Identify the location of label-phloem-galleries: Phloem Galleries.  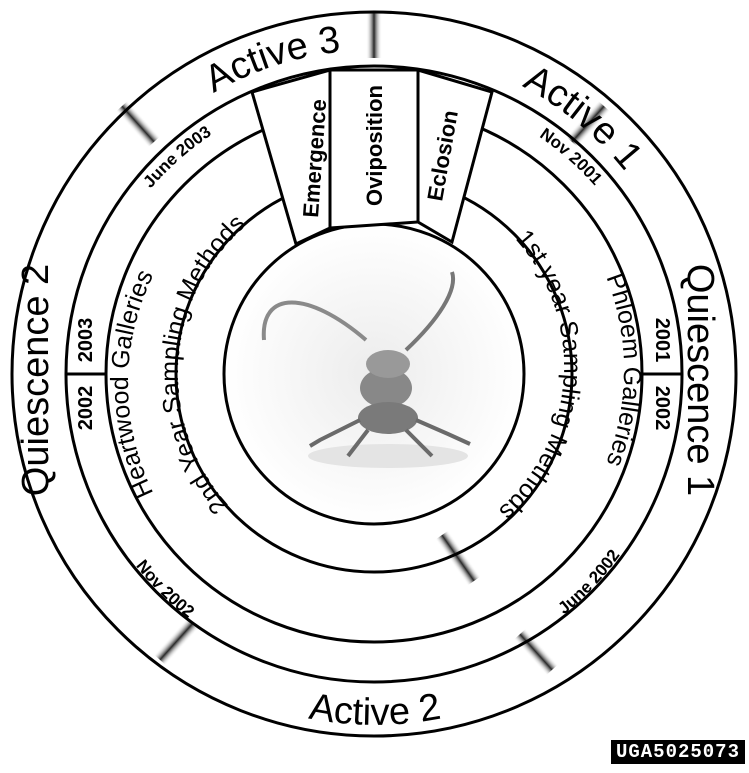
(624, 370).